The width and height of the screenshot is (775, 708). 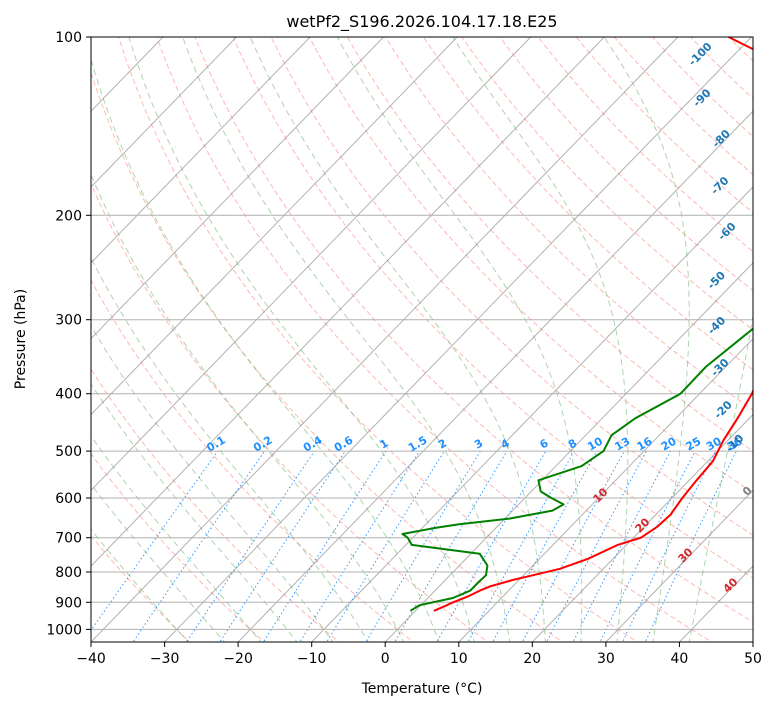 I want to click on x-axis: −40 −30 −20 −10 0 10 20 30 40 50, so click(x=419, y=654).